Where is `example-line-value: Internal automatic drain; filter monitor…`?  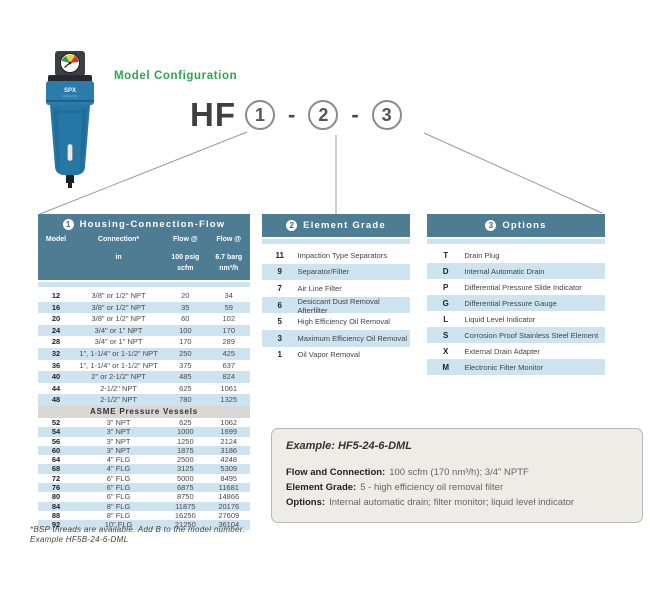
example-line-value: Internal automatic drain; filter monitor… is located at coordinates (452, 502).